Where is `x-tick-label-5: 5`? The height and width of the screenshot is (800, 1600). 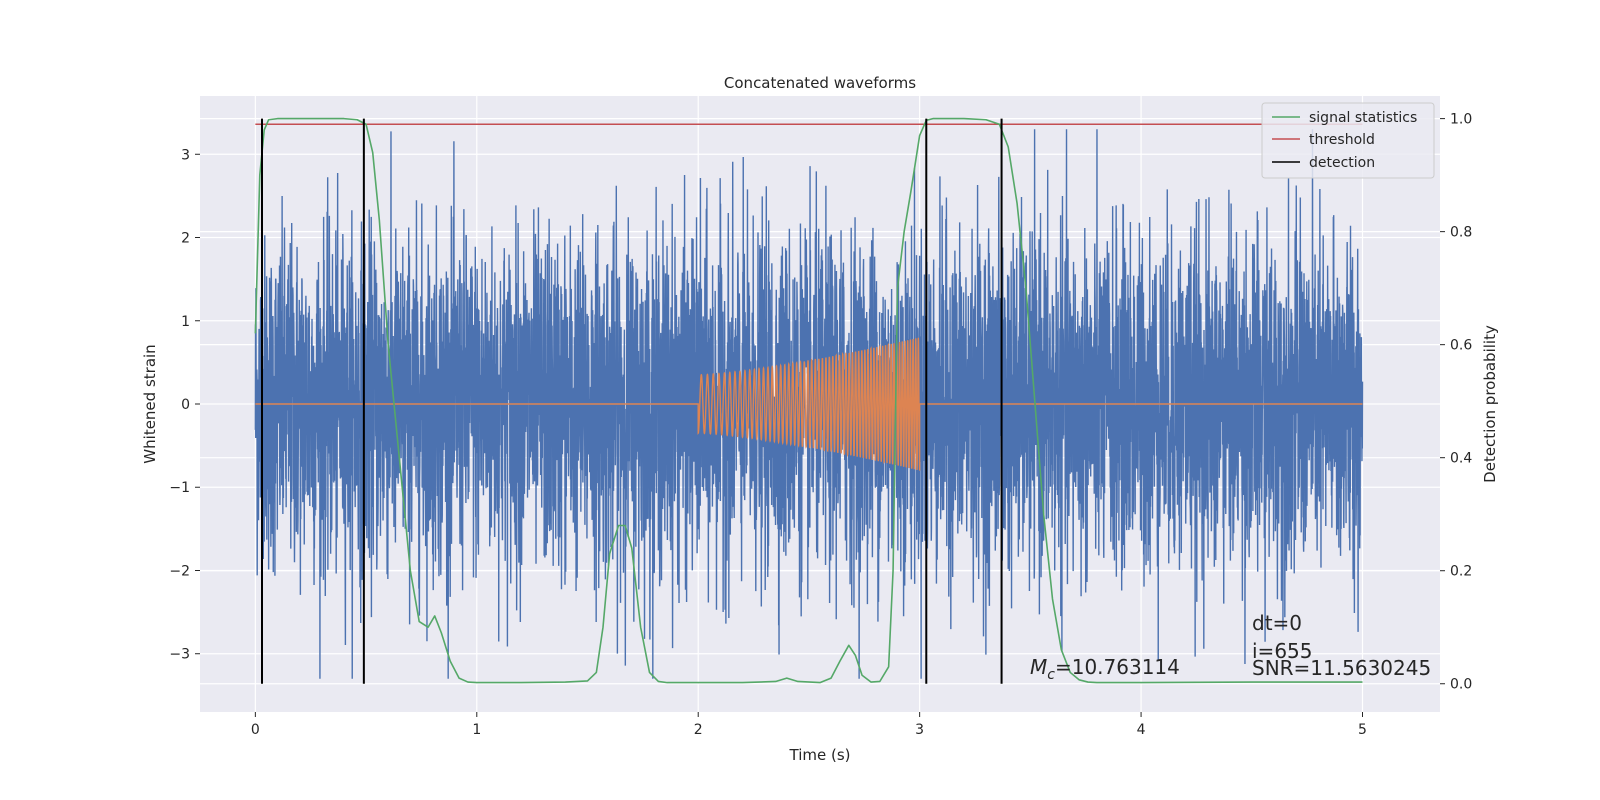 x-tick-label-5: 5 is located at coordinates (1362, 730).